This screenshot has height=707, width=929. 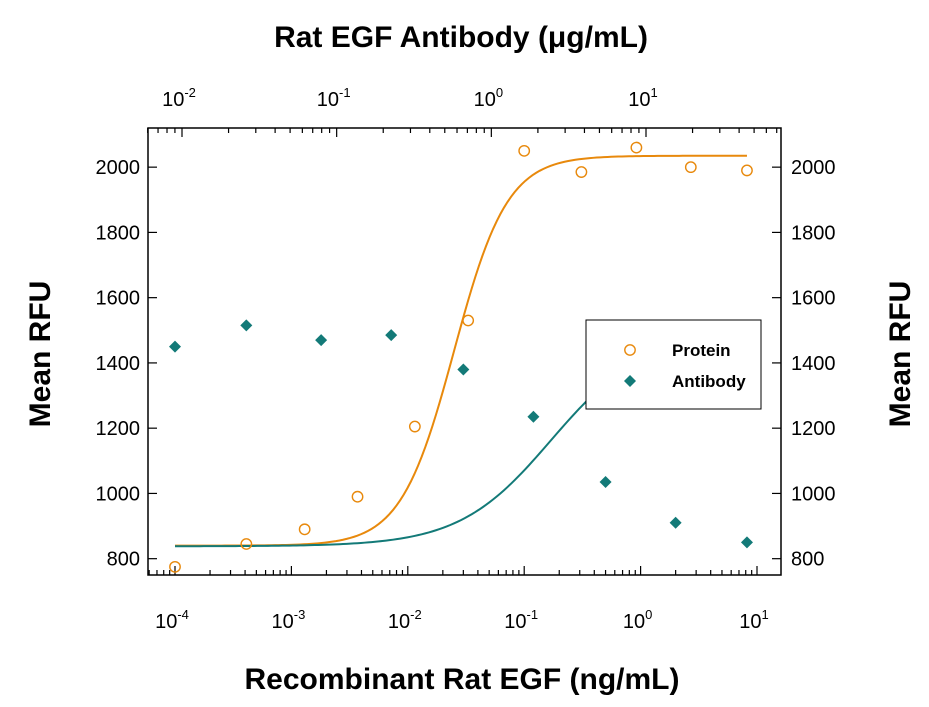 What do you see at coordinates (709, 381) in the screenshot?
I see `legend-antibody-label: Antibody` at bounding box center [709, 381].